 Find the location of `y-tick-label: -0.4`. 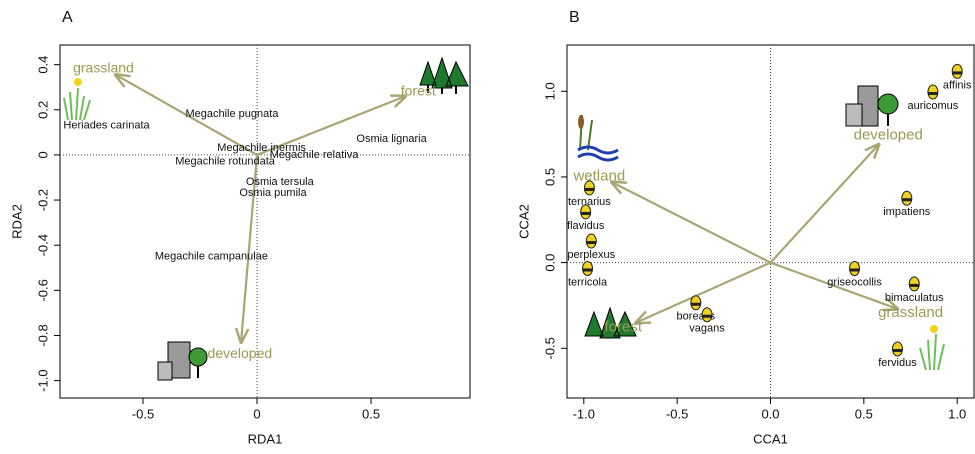

y-tick-label: -0.4 is located at coordinates (42, 245).